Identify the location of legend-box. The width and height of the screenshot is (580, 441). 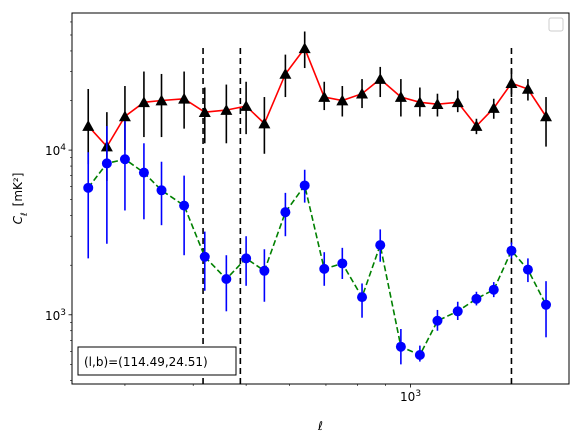
(556, 24).